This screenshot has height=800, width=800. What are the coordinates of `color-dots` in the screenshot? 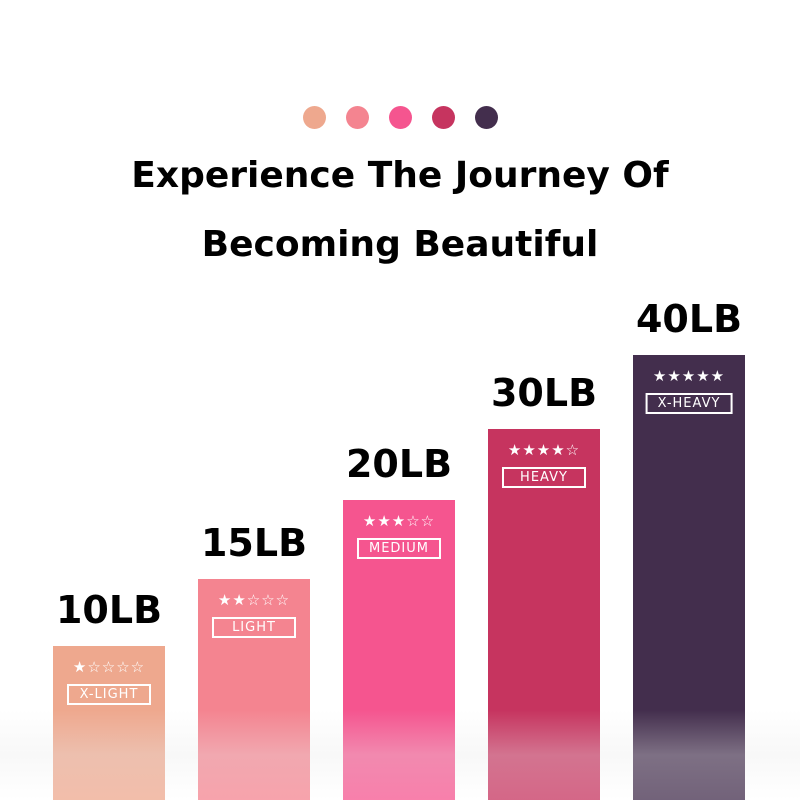 It's located at (400, 117).